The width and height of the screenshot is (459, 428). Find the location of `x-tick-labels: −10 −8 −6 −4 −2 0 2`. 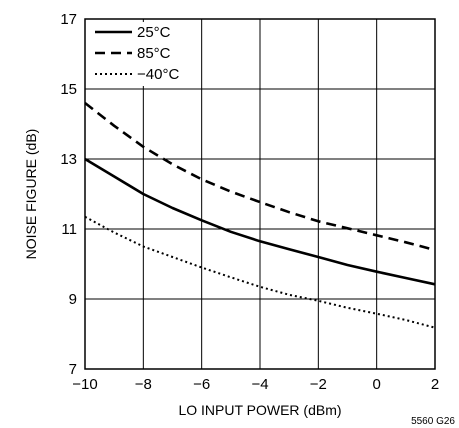

x-tick-labels: −10 −8 −6 −4 −2 0 2 is located at coordinates (255, 384).